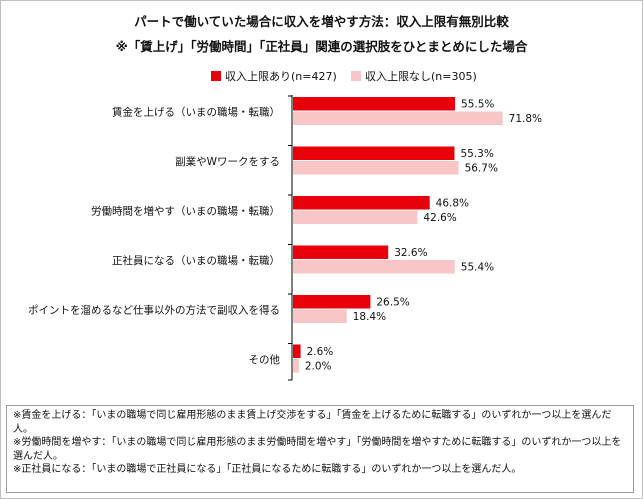  Describe the element at coordinates (227, 161) in the screenshot. I see `category-label: 副業やWワークをする` at that location.